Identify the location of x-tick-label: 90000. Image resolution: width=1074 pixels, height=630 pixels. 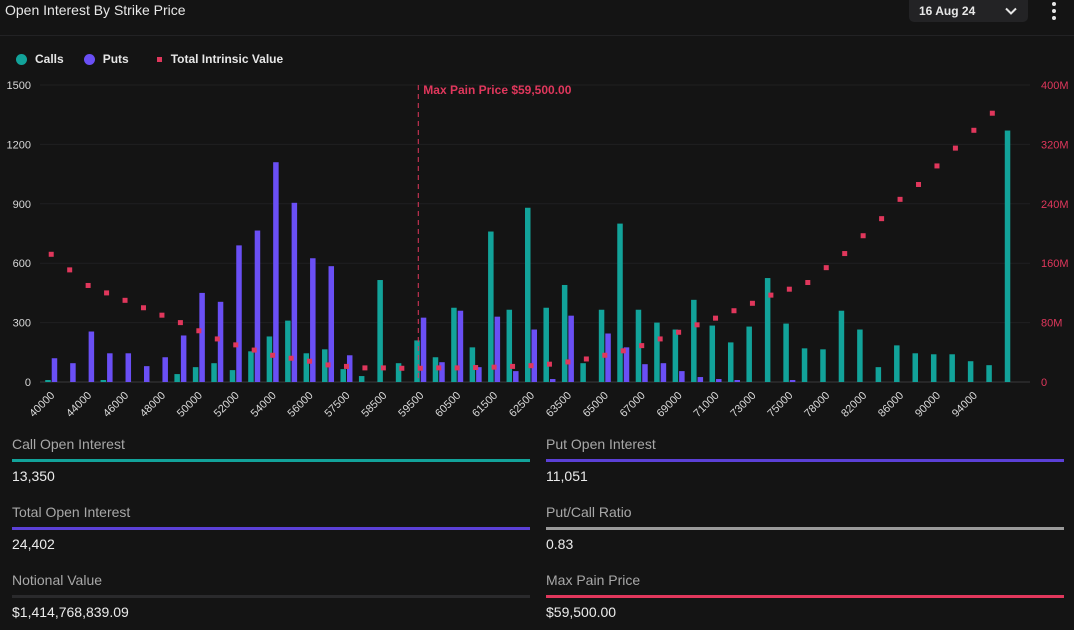
(928, 405).